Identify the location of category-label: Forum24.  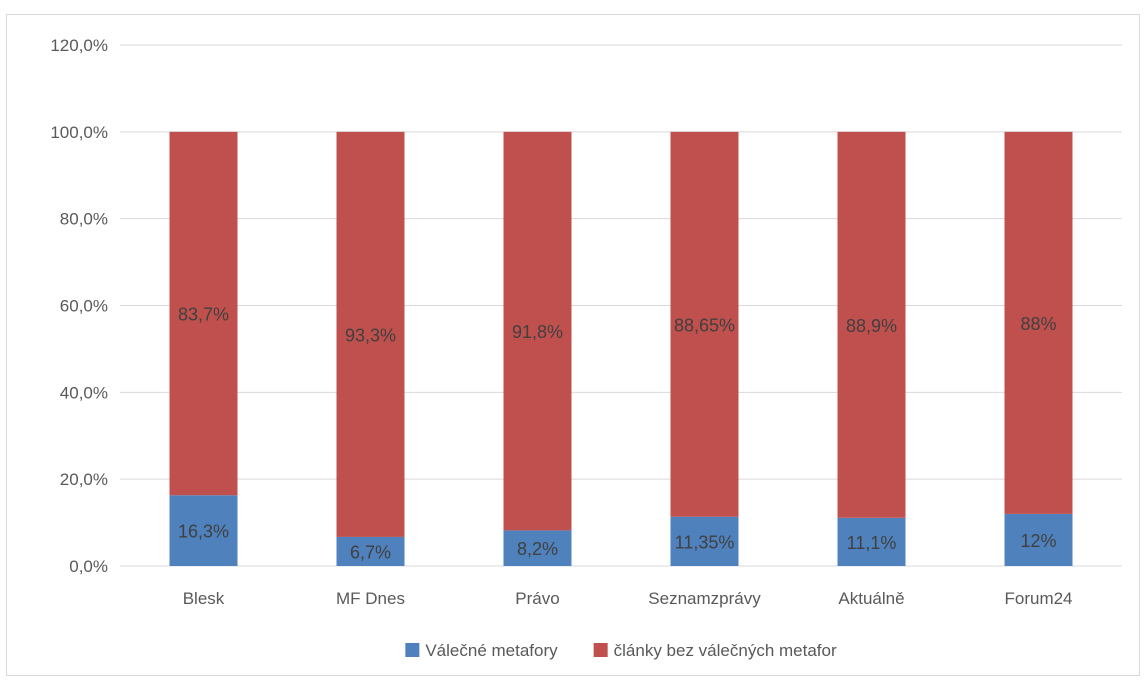
(1038, 598).